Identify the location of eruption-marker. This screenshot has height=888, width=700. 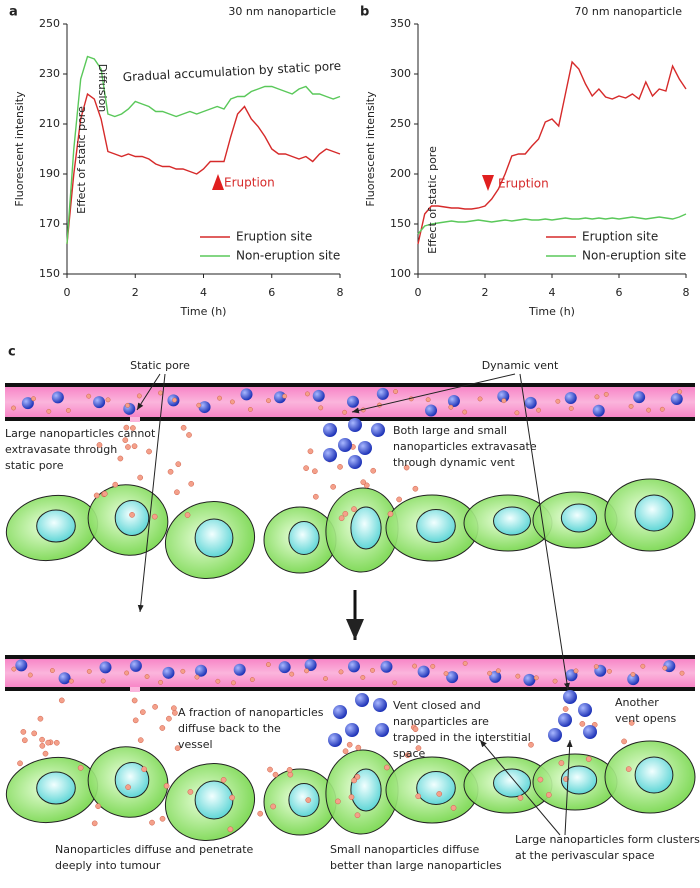
(488, 183).